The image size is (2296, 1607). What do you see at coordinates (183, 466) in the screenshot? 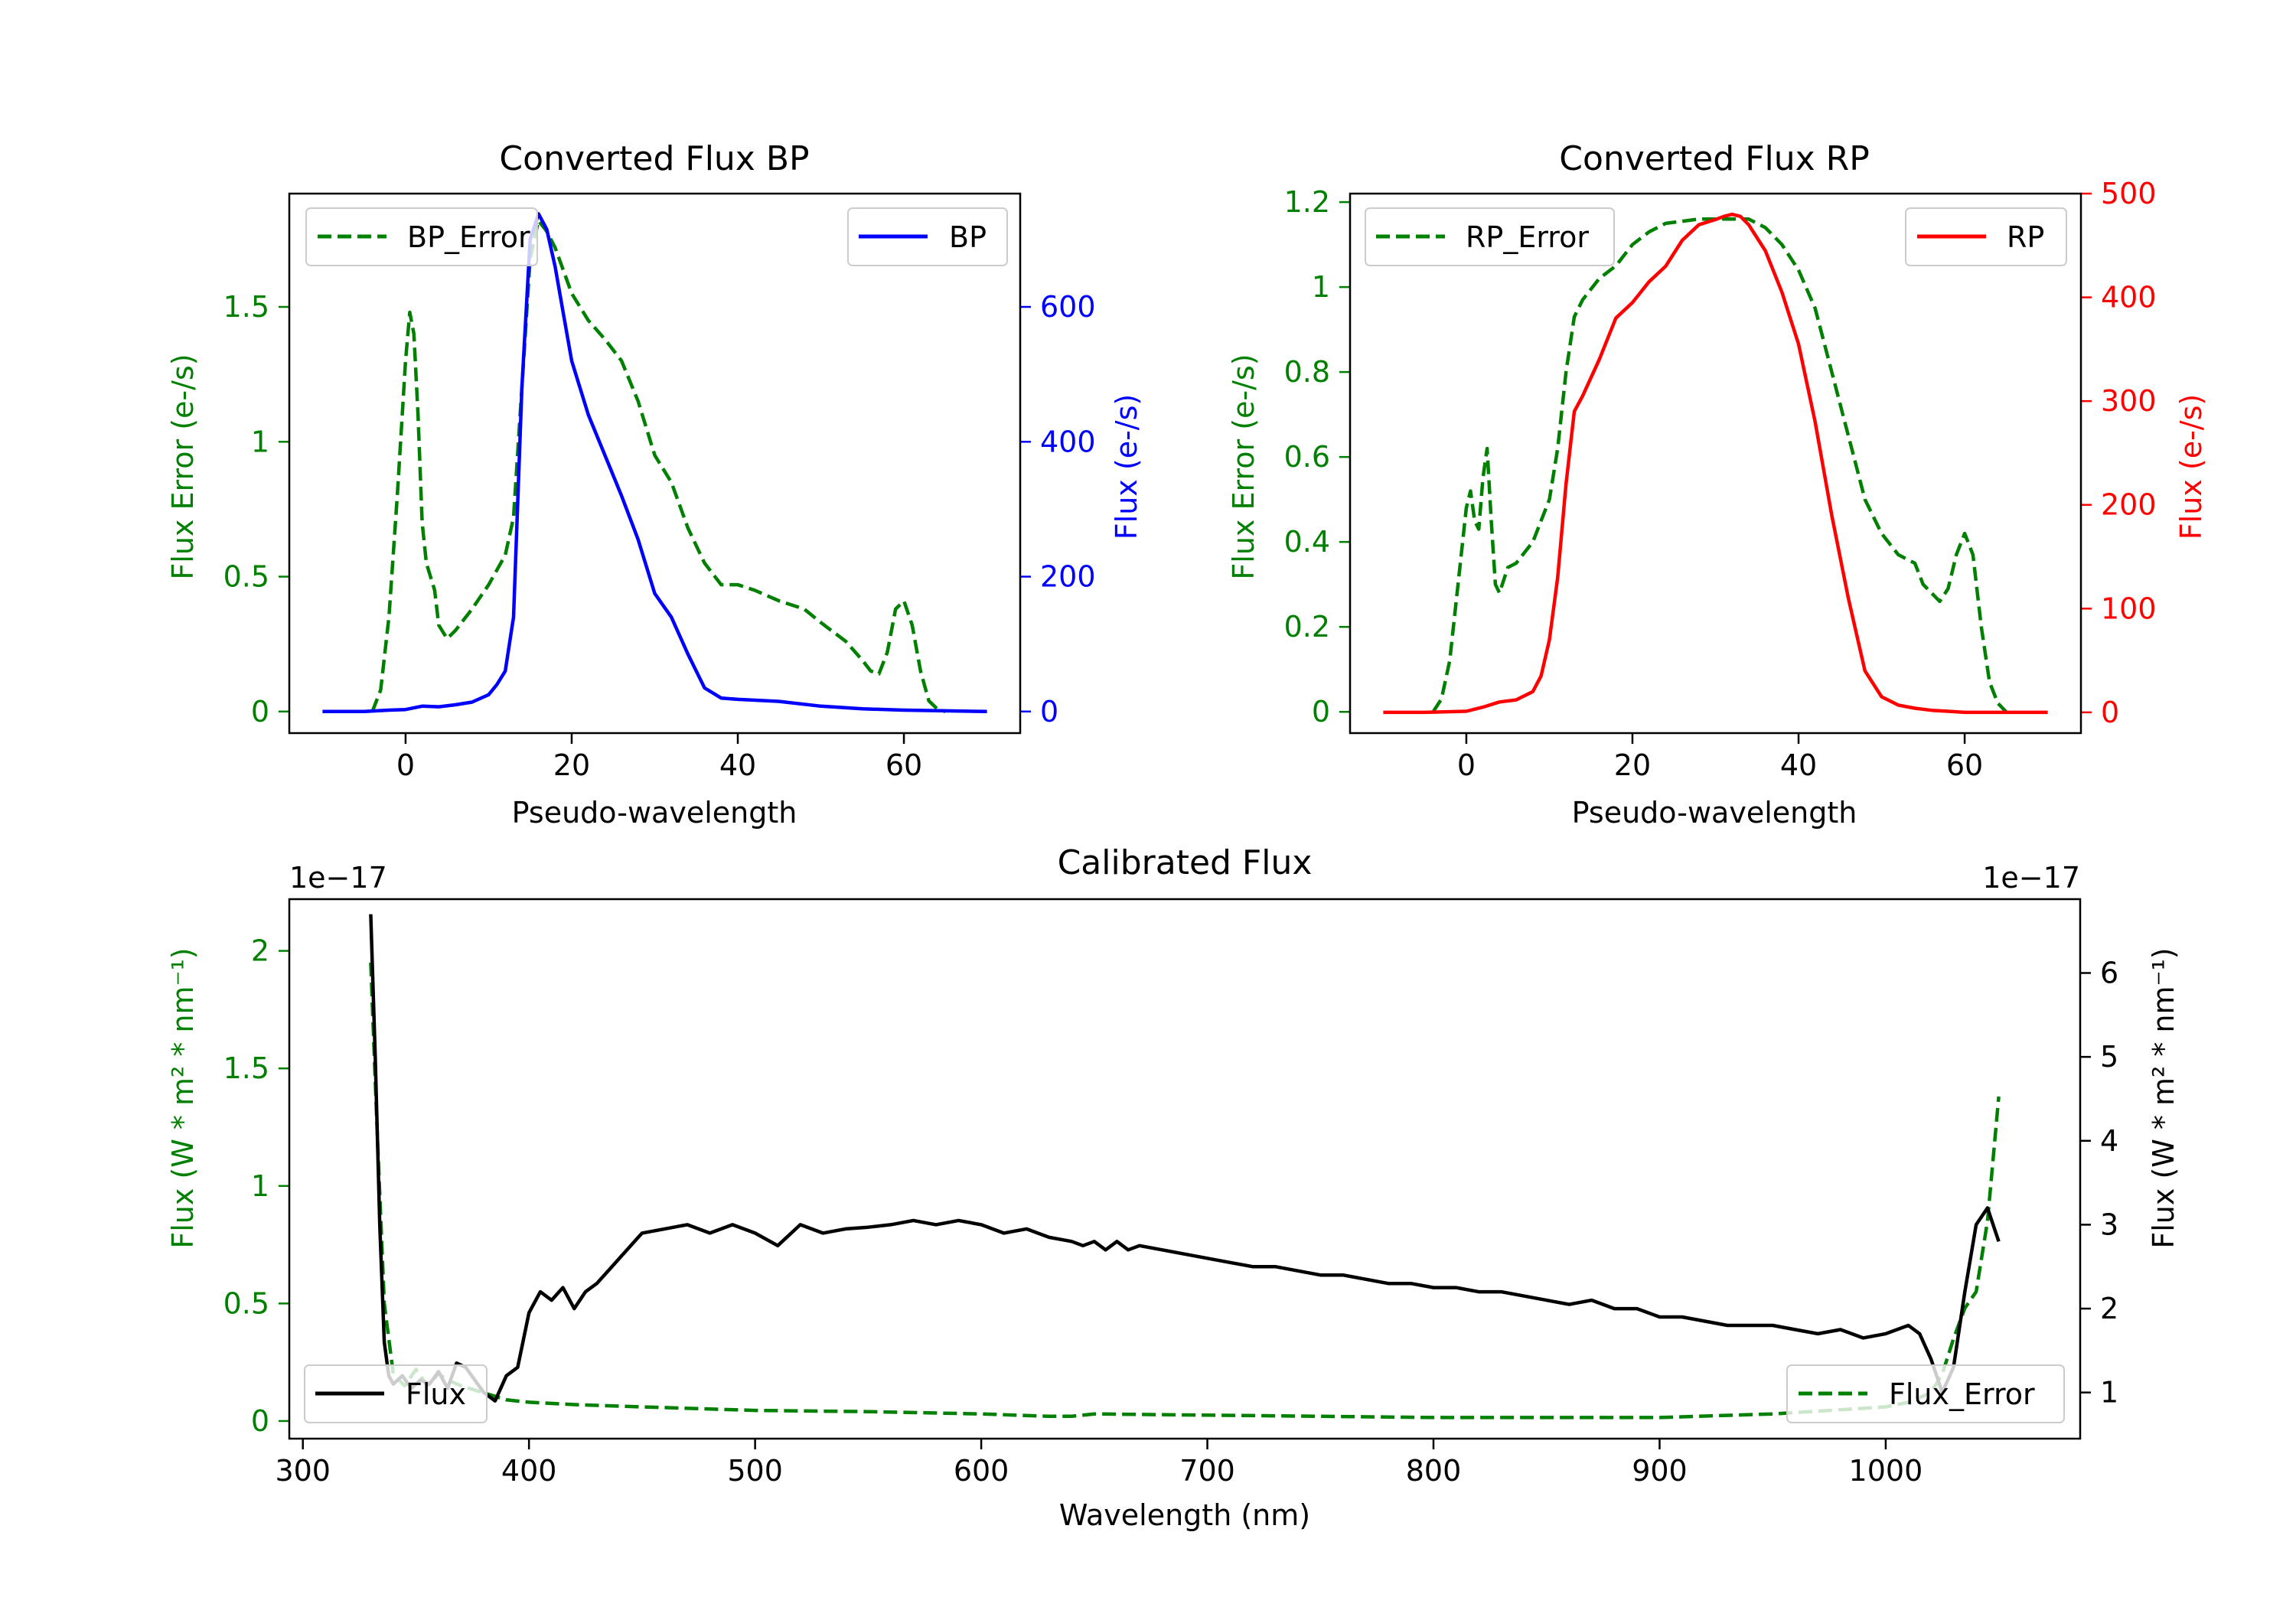
I see `bp-ylabel-left: Flux Error (e-/s)` at bounding box center [183, 466].